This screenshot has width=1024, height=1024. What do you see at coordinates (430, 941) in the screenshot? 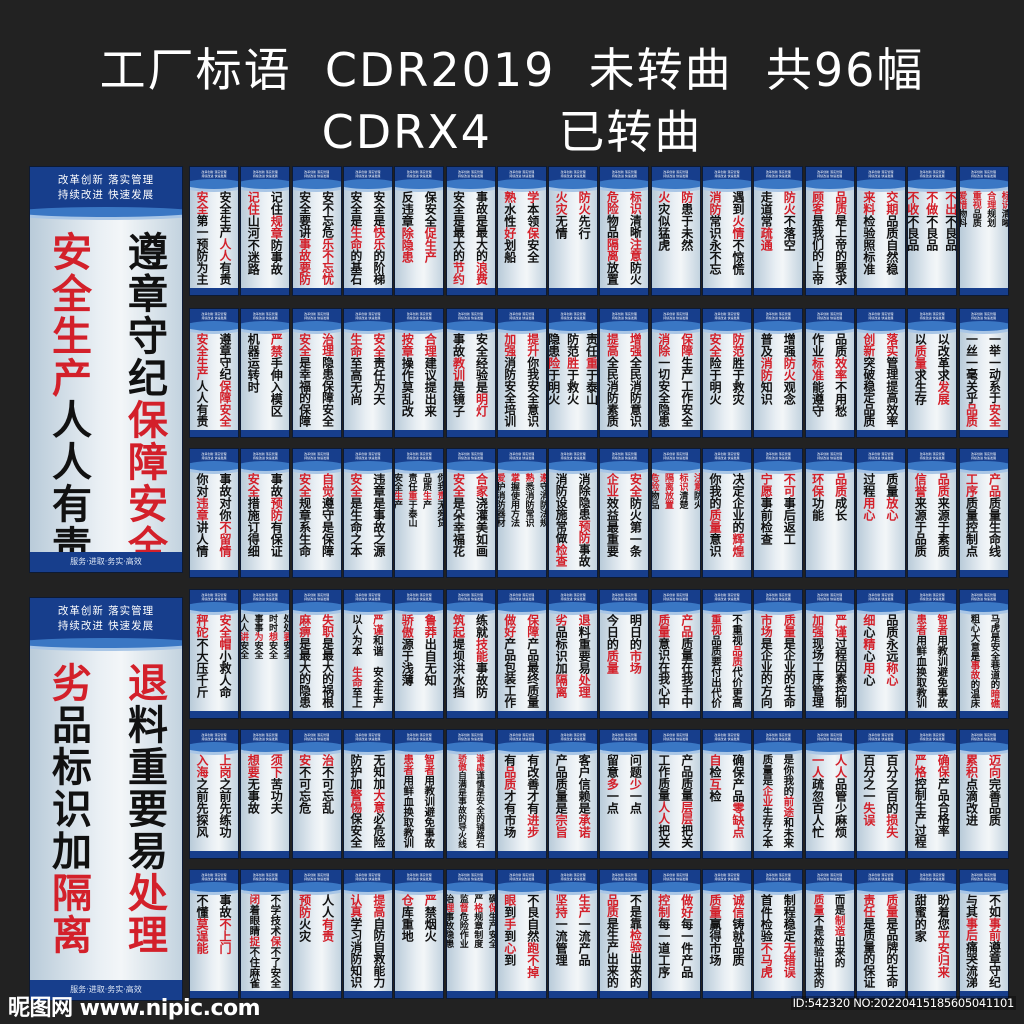
I see `slogan-line: 严禁烟火` at bounding box center [430, 941].